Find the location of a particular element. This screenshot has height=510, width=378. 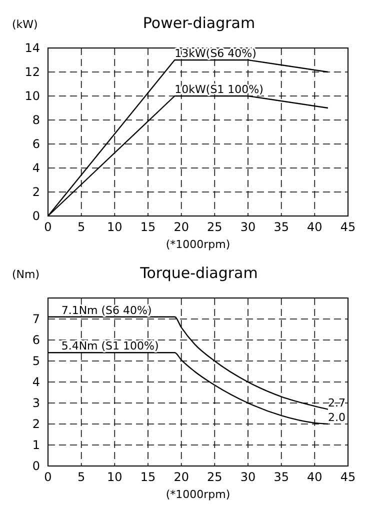

y-tick-label: 3 is located at coordinates (36, 403).